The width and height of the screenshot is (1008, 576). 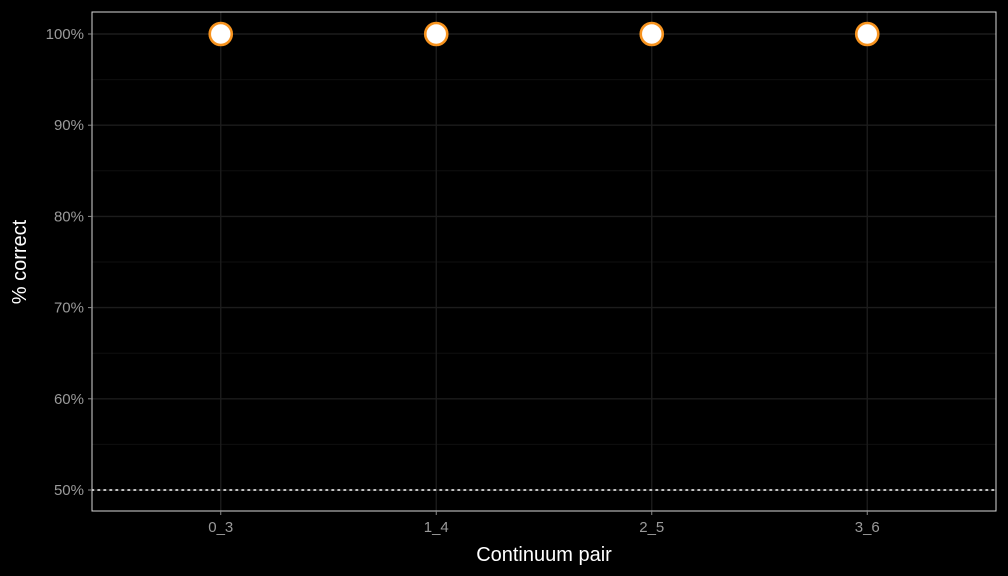 I want to click on x-tick-label: 1_4, so click(x=436, y=527).